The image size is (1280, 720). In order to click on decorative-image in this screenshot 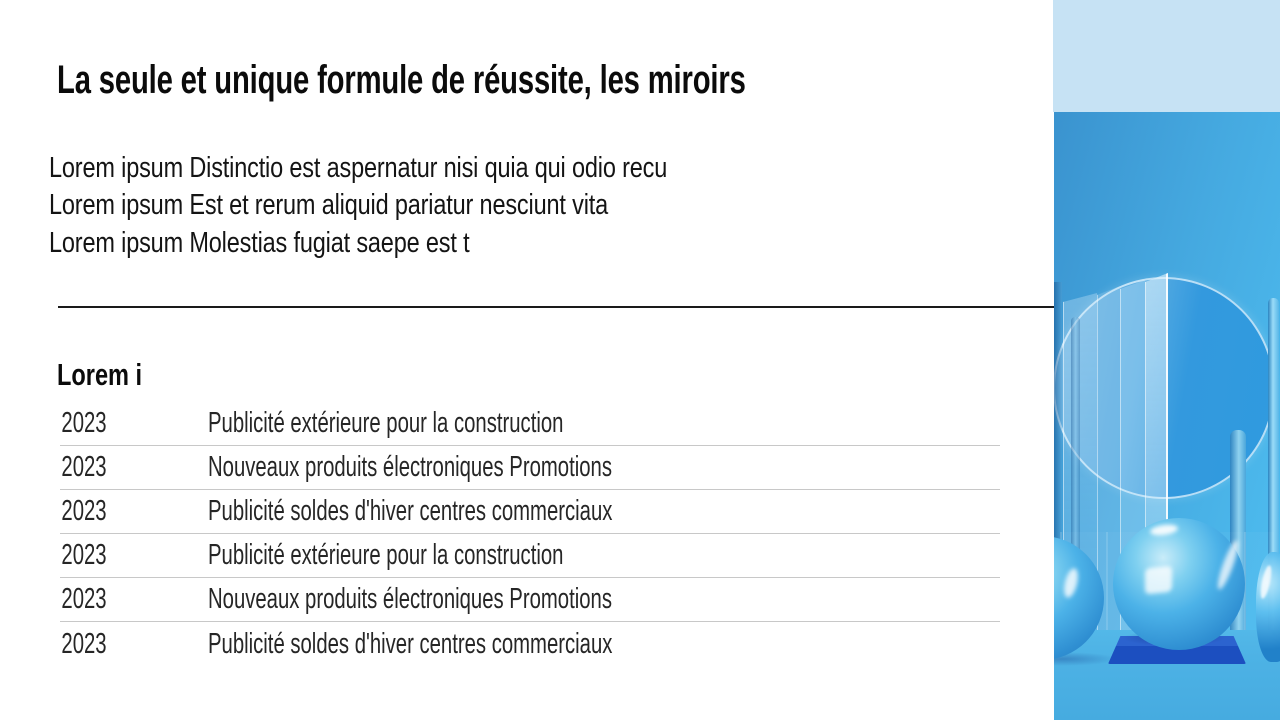, I will do `click(1167, 416)`.